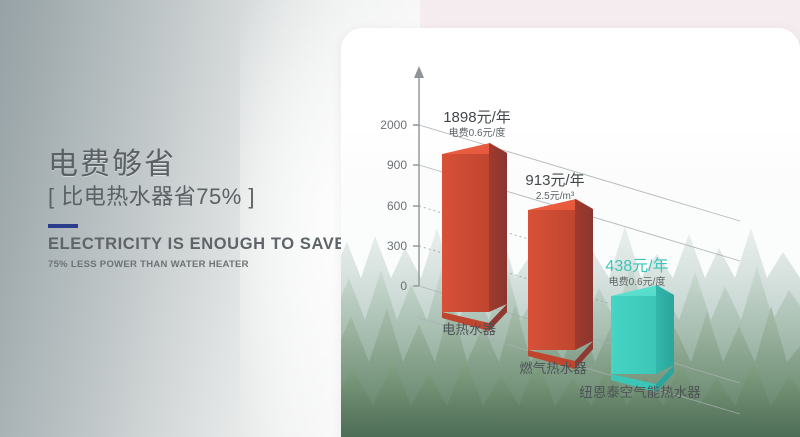  Describe the element at coordinates (637, 281) in the screenshot. I see `bar-3-rate: 电费0.6元/度` at that location.